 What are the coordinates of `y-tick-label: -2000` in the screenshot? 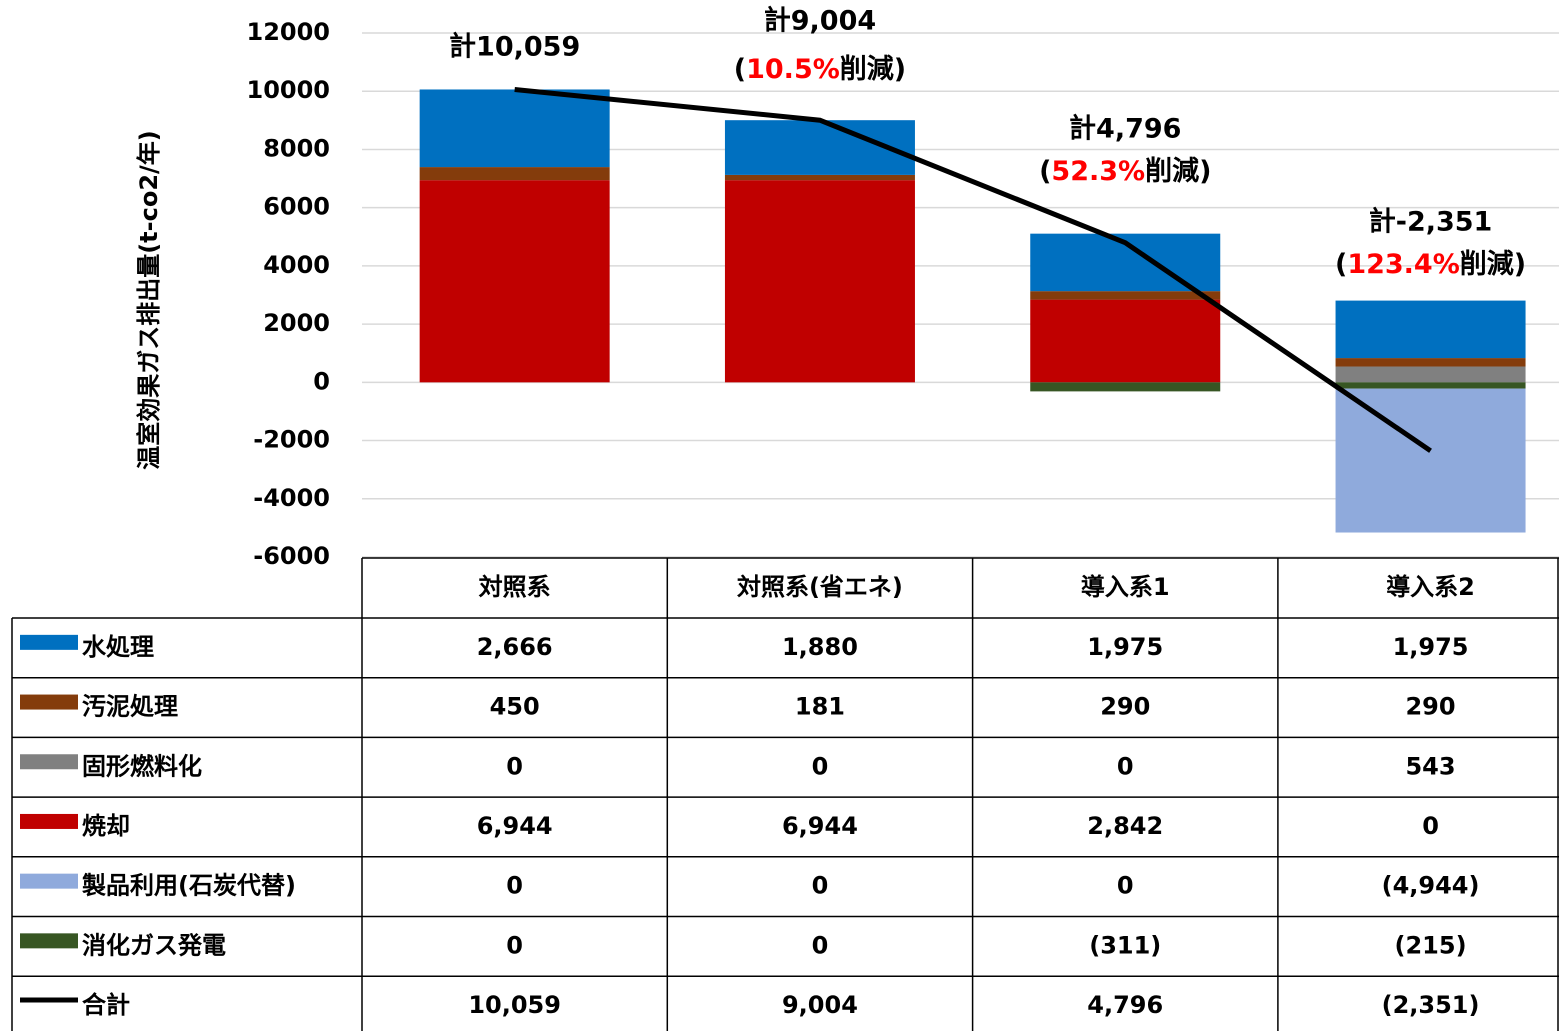 It's located at (291, 440).